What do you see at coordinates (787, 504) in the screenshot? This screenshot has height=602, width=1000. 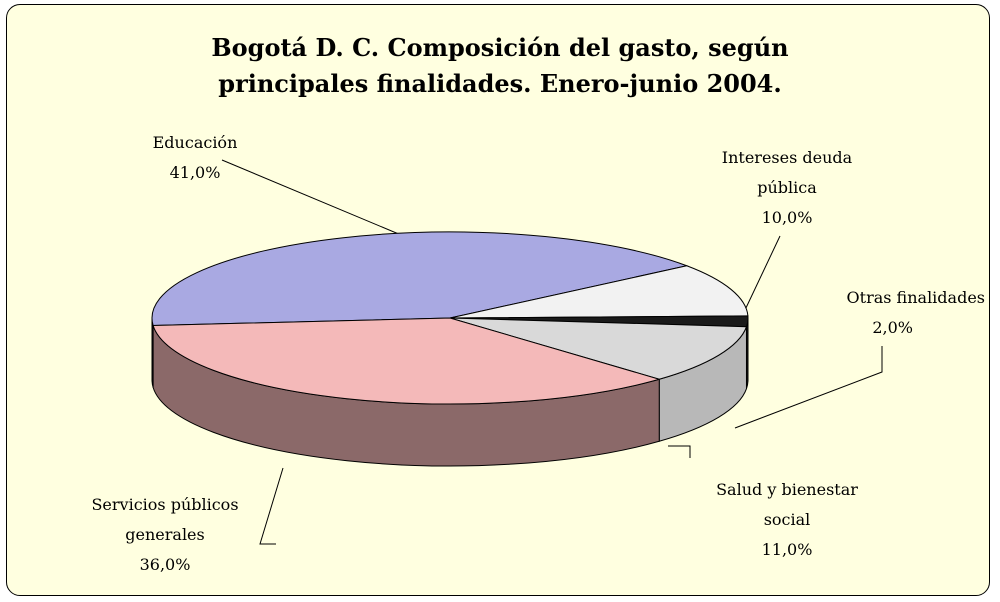 I see `category-label: Salud y bienestar social` at bounding box center [787, 504].